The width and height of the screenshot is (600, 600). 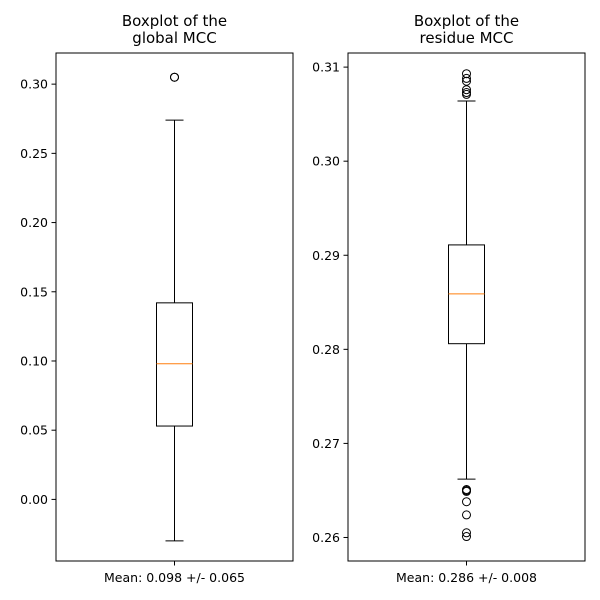 What do you see at coordinates (34, 360) in the screenshot?
I see `y-tick-label: 0.10` at bounding box center [34, 360].